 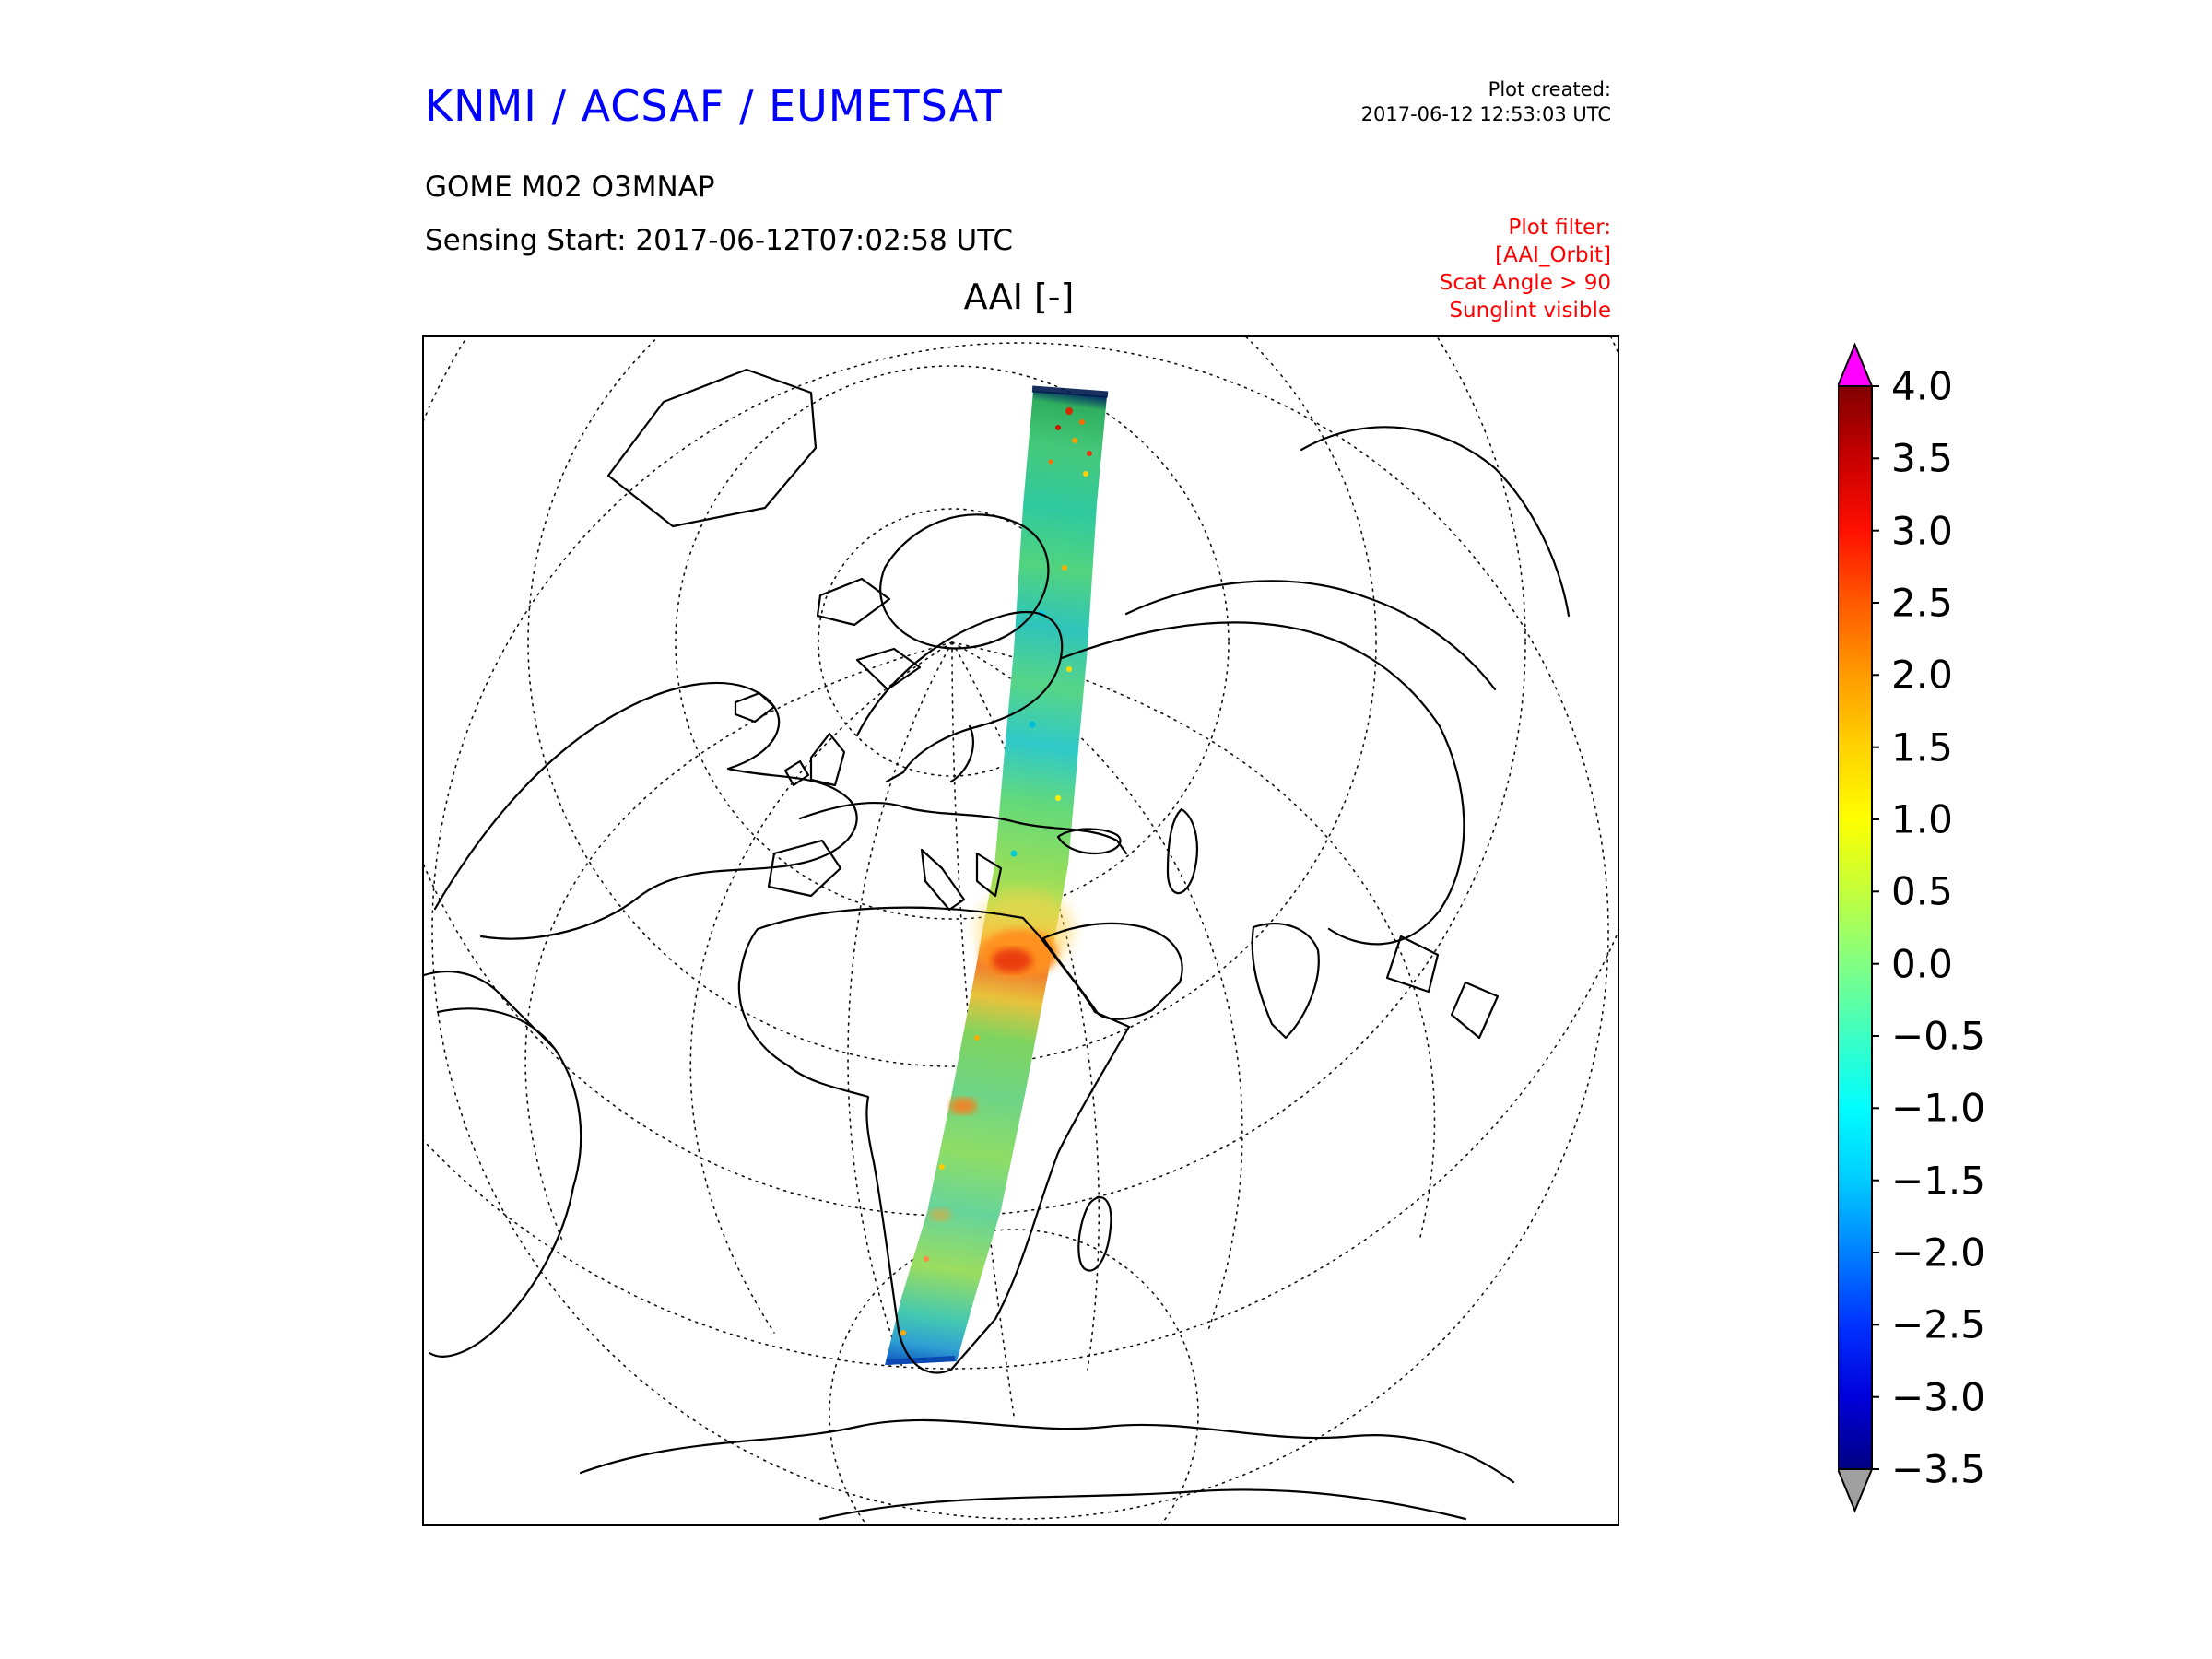 What do you see at coordinates (1250, 674) in the screenshot?
I see `asia-north-coast` at bounding box center [1250, 674].